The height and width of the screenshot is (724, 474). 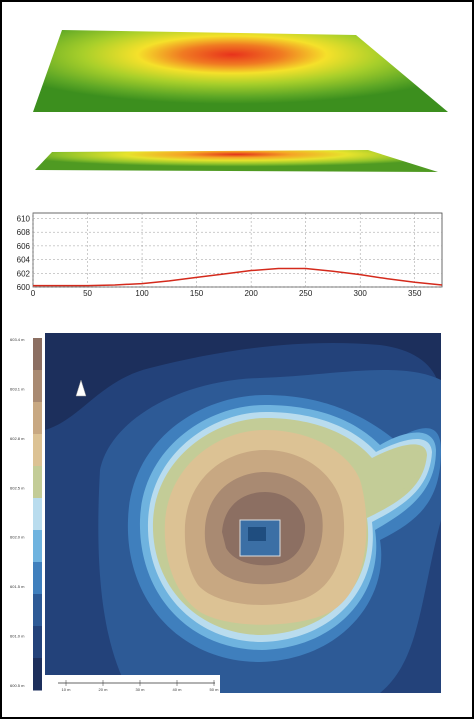 I want to click on y-tick-label: 606, so click(x=24, y=246).